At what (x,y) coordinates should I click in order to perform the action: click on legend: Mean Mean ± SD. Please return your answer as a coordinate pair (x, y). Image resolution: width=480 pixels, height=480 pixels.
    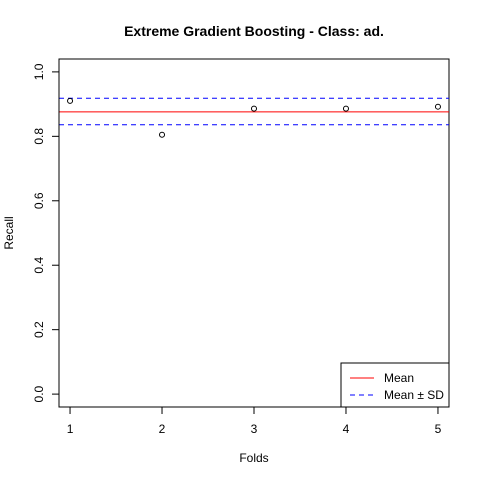
    Looking at the image, I should click on (395, 385).